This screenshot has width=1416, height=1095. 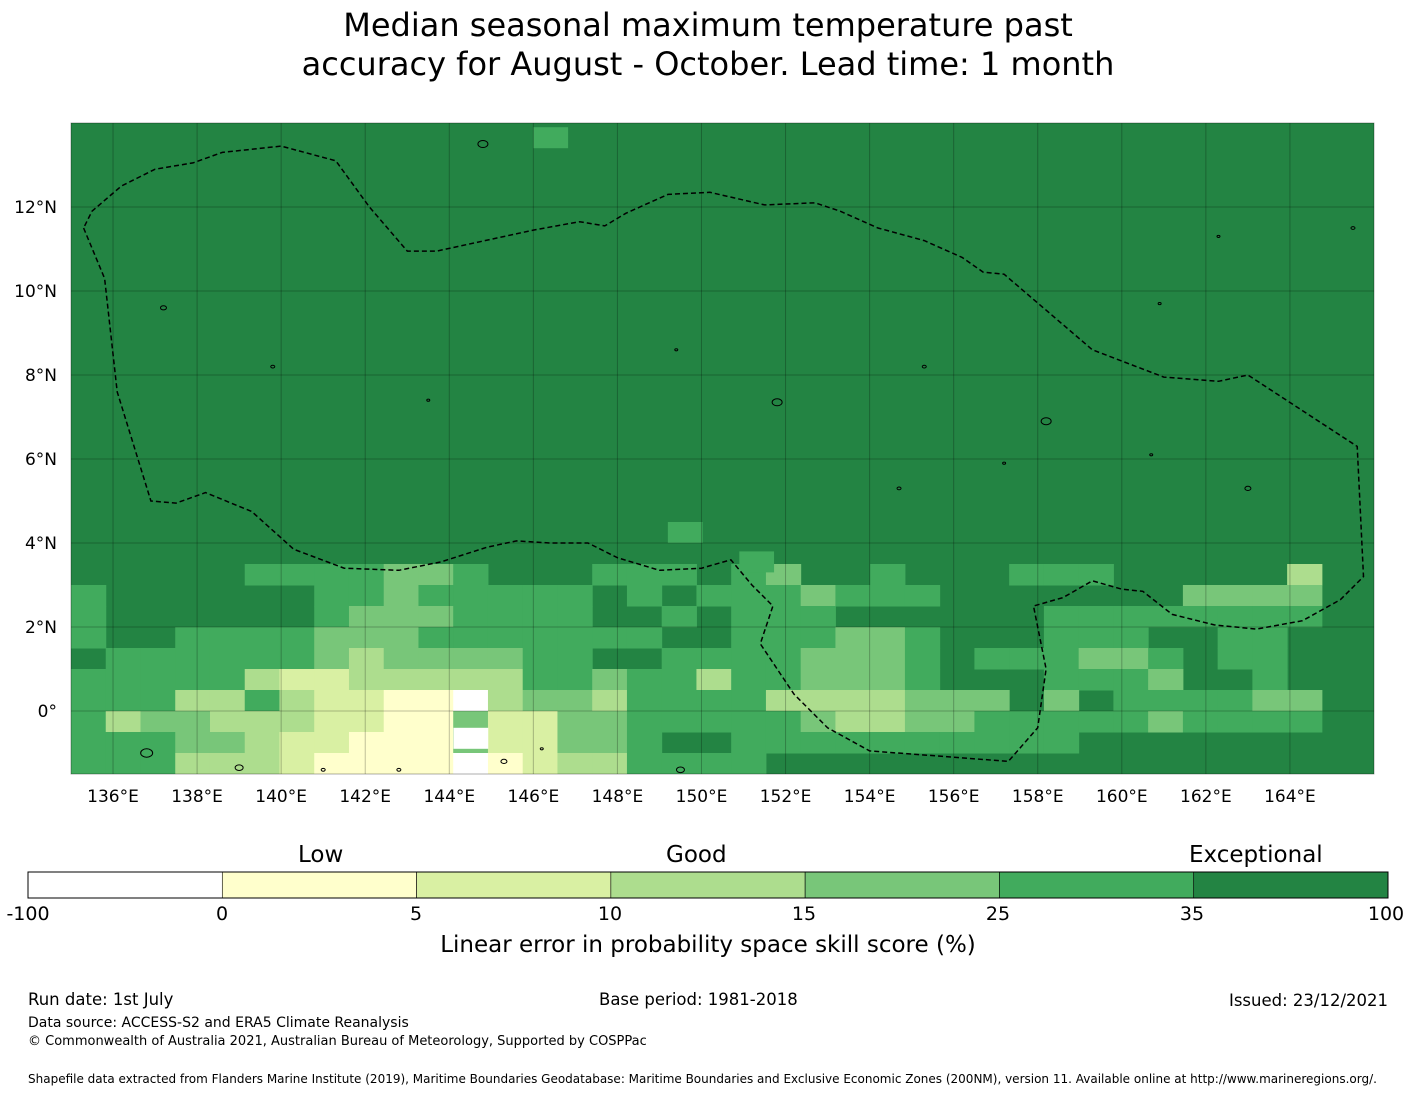 I want to click on longitude-tick-label: 156°E, so click(x=954, y=797).